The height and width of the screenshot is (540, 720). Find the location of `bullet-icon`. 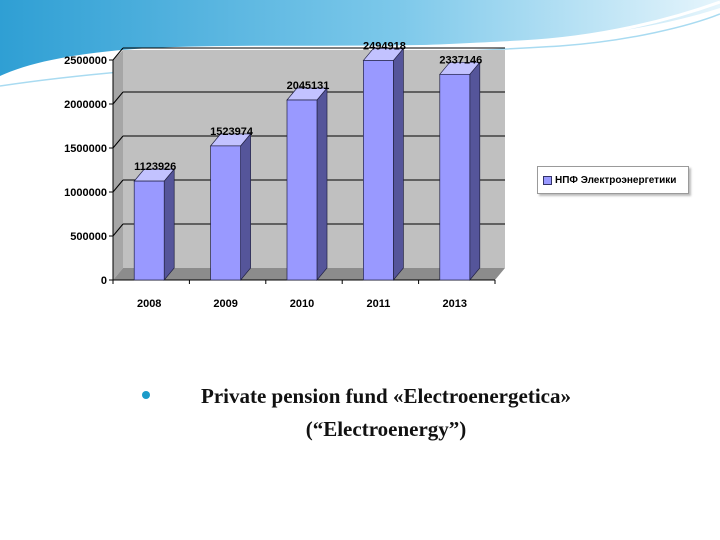

bullet-icon is located at coordinates (146, 395).